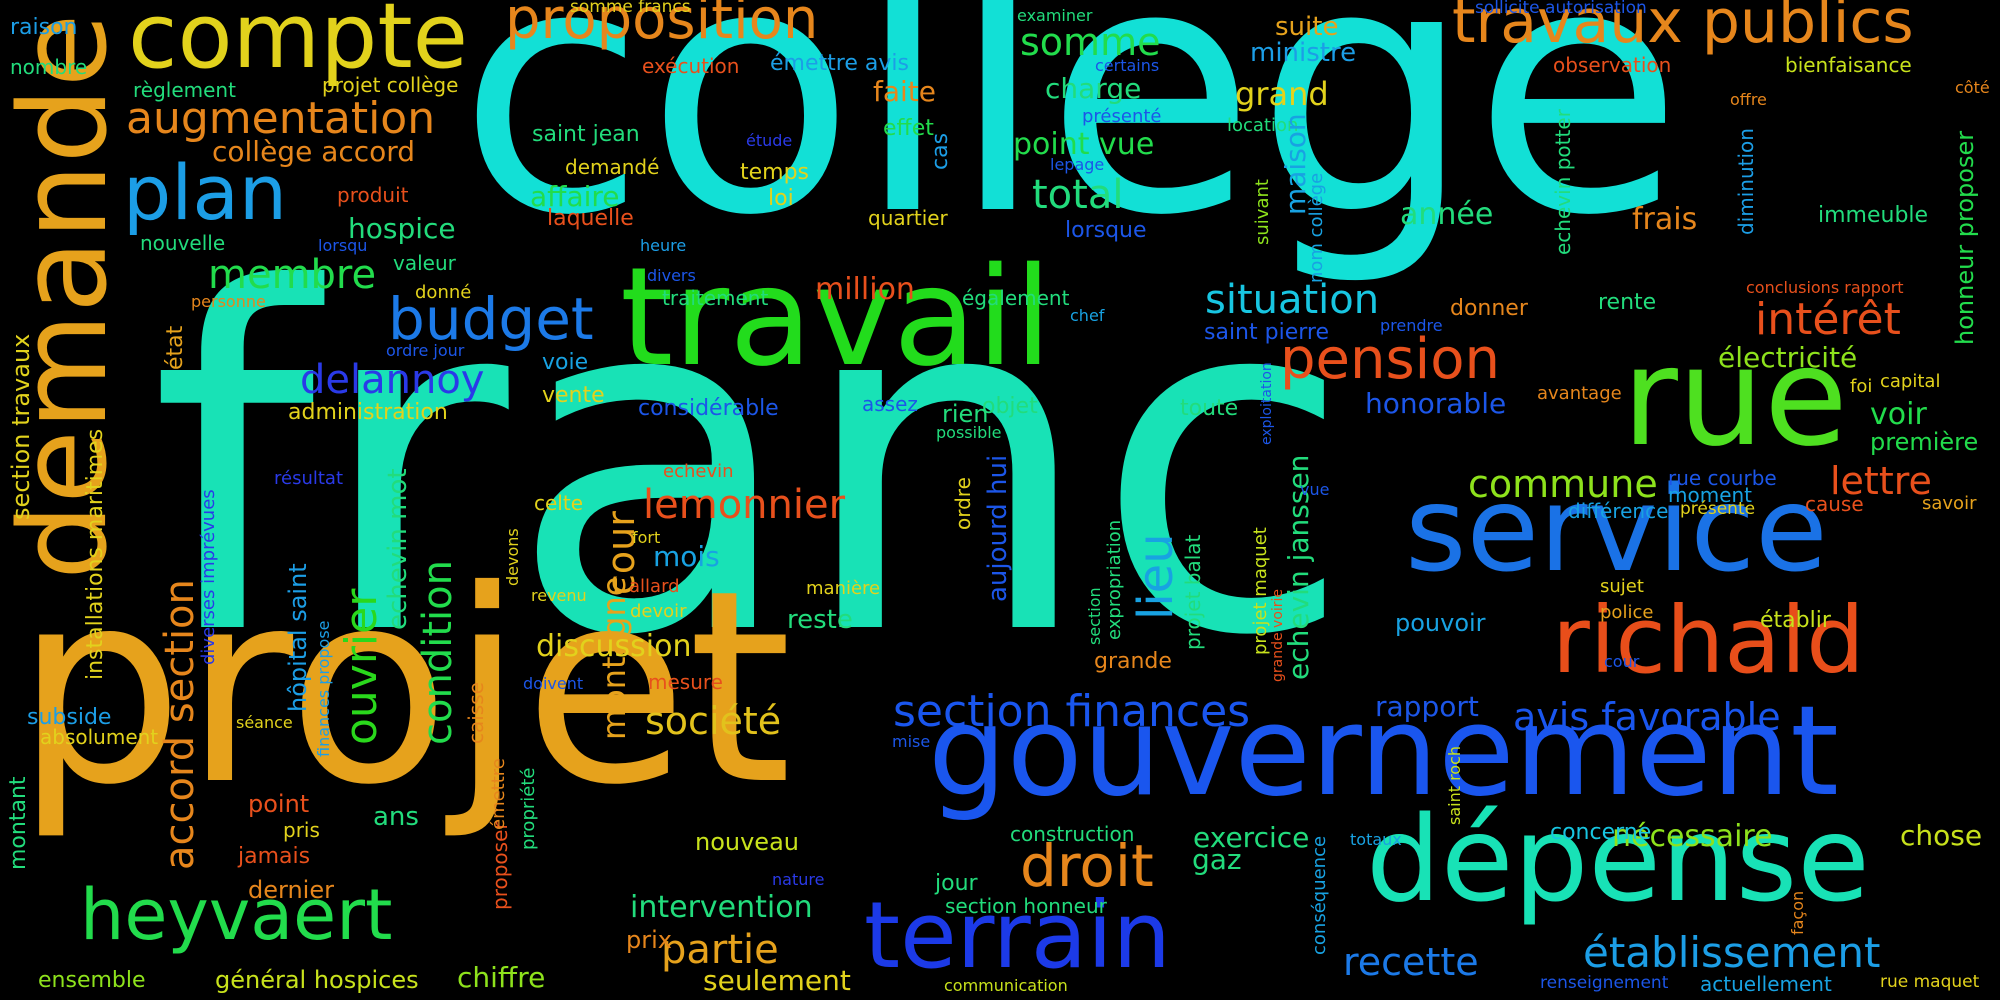 The height and width of the screenshot is (1000, 2000). Describe the element at coordinates (274, 856) in the screenshot. I see `word: jamais` at that location.